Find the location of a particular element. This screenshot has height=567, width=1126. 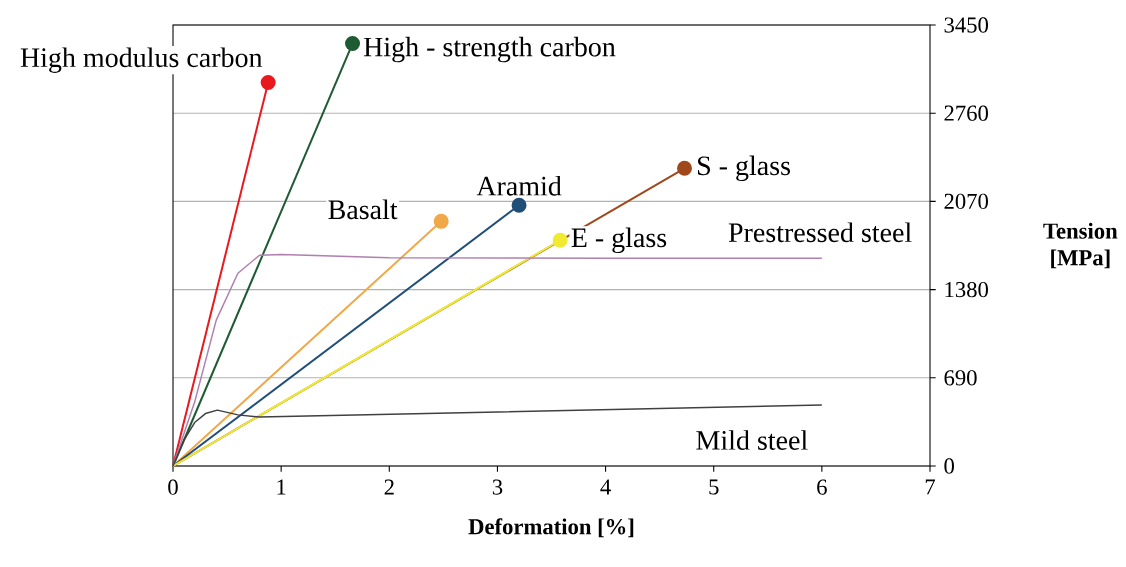

y-axis-title: Tension [MPa] is located at coordinates (1080, 245).